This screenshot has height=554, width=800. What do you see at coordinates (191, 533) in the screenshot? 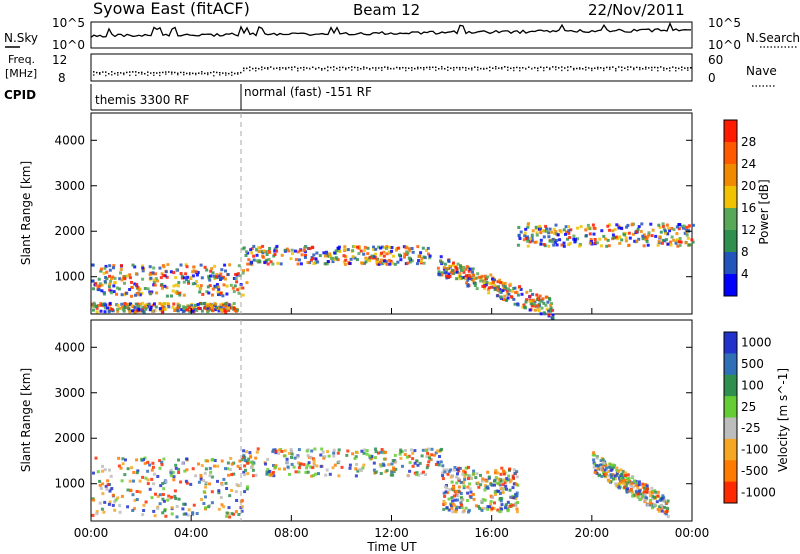
I see `x-tick-label: 04:00` at bounding box center [191, 533].